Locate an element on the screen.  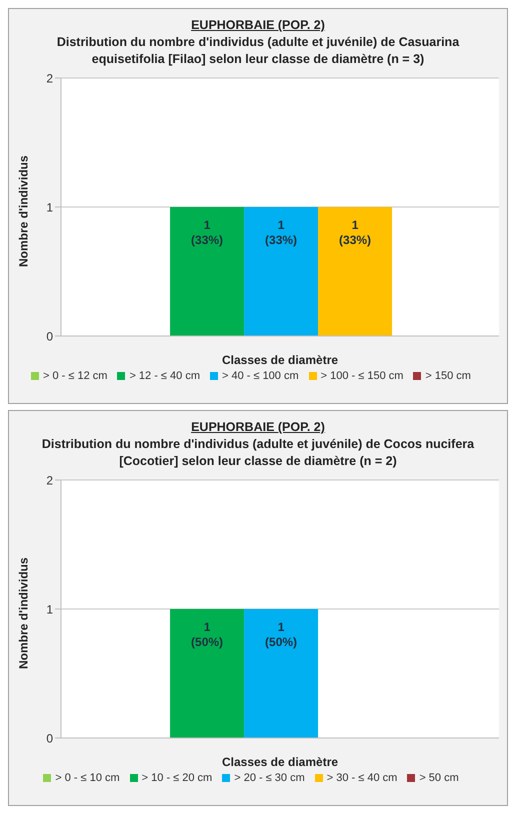
legend-label: > 10 - ≤ 20 cm is located at coordinates (177, 778).